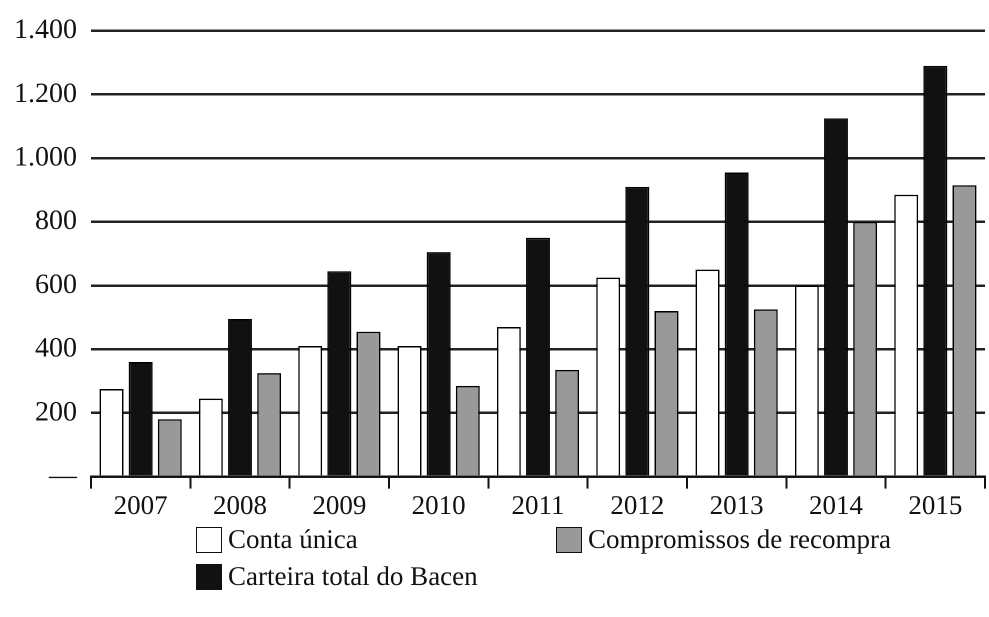  What do you see at coordinates (739, 539) in the screenshot?
I see `legend-label: Compromissos de recompra` at bounding box center [739, 539].